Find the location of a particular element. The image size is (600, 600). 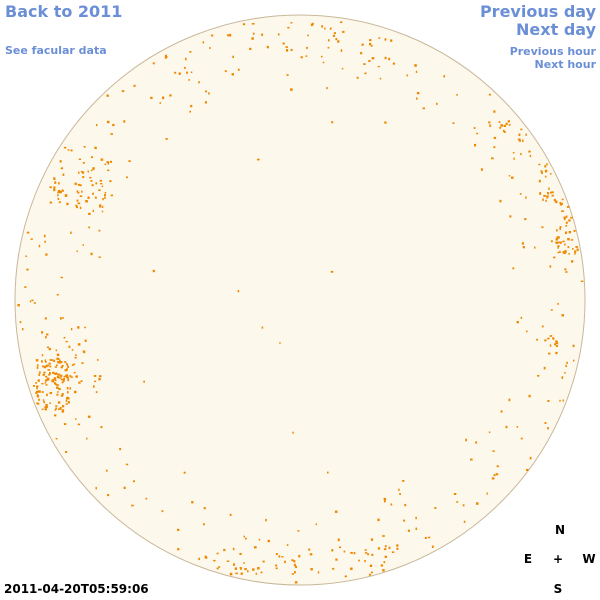

previous-day-link: Previous day is located at coordinates (537, 11).